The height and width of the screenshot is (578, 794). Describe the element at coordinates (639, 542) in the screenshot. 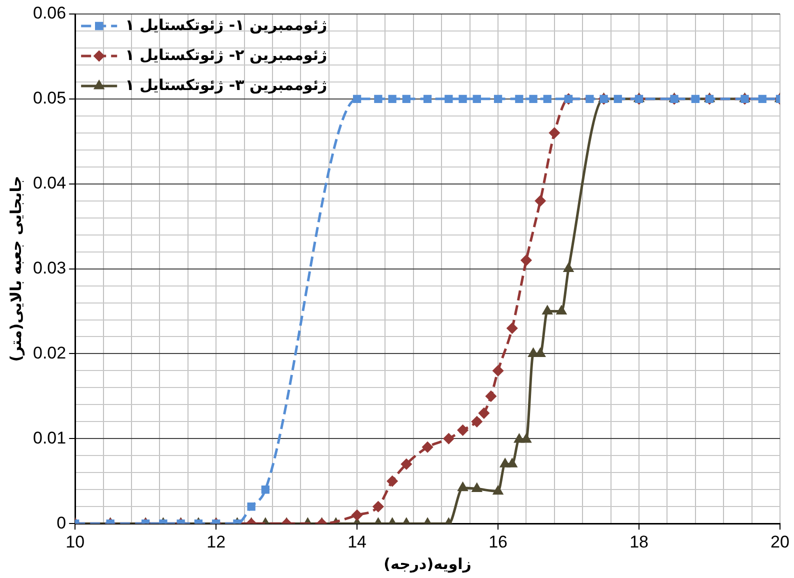

I see `x-tick-label: 18` at that location.